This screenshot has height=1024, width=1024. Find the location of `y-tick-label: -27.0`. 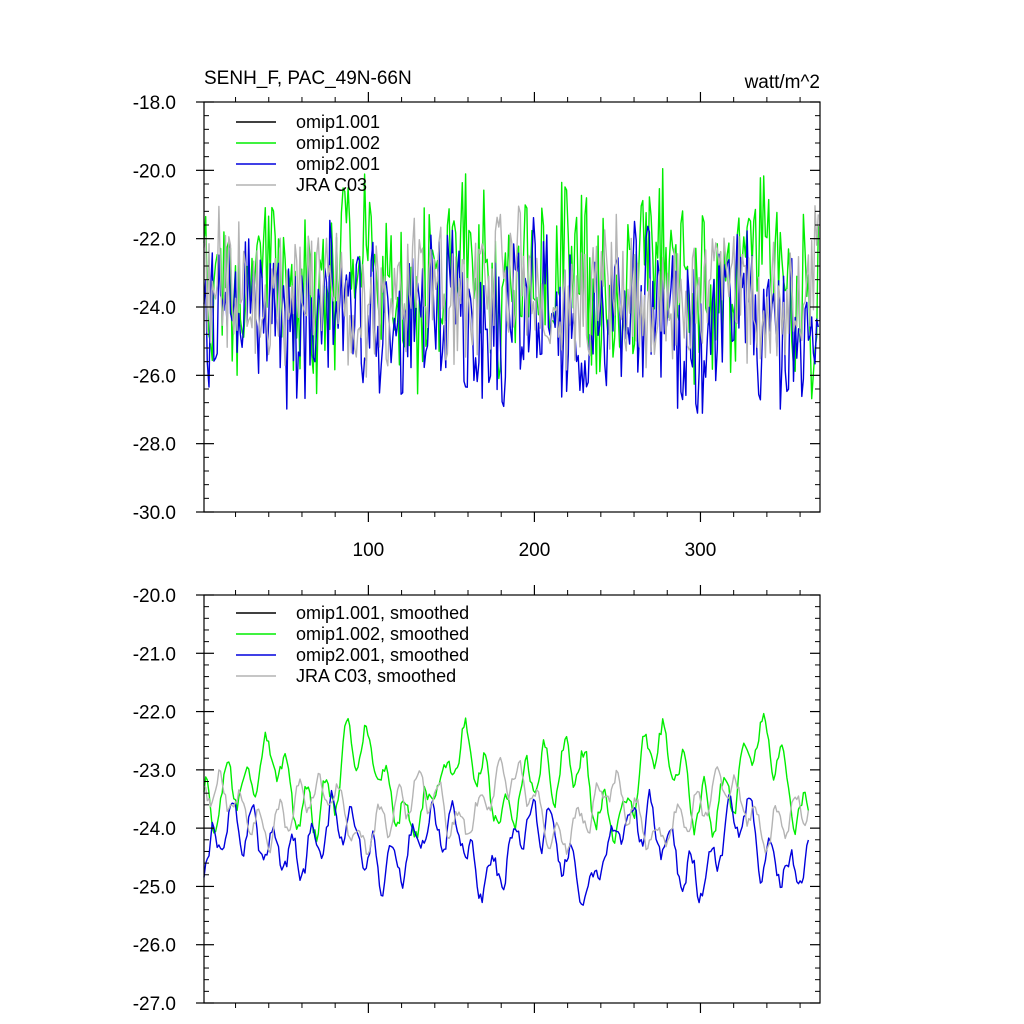

y-tick-label: -27.0 is located at coordinates (154, 1004).